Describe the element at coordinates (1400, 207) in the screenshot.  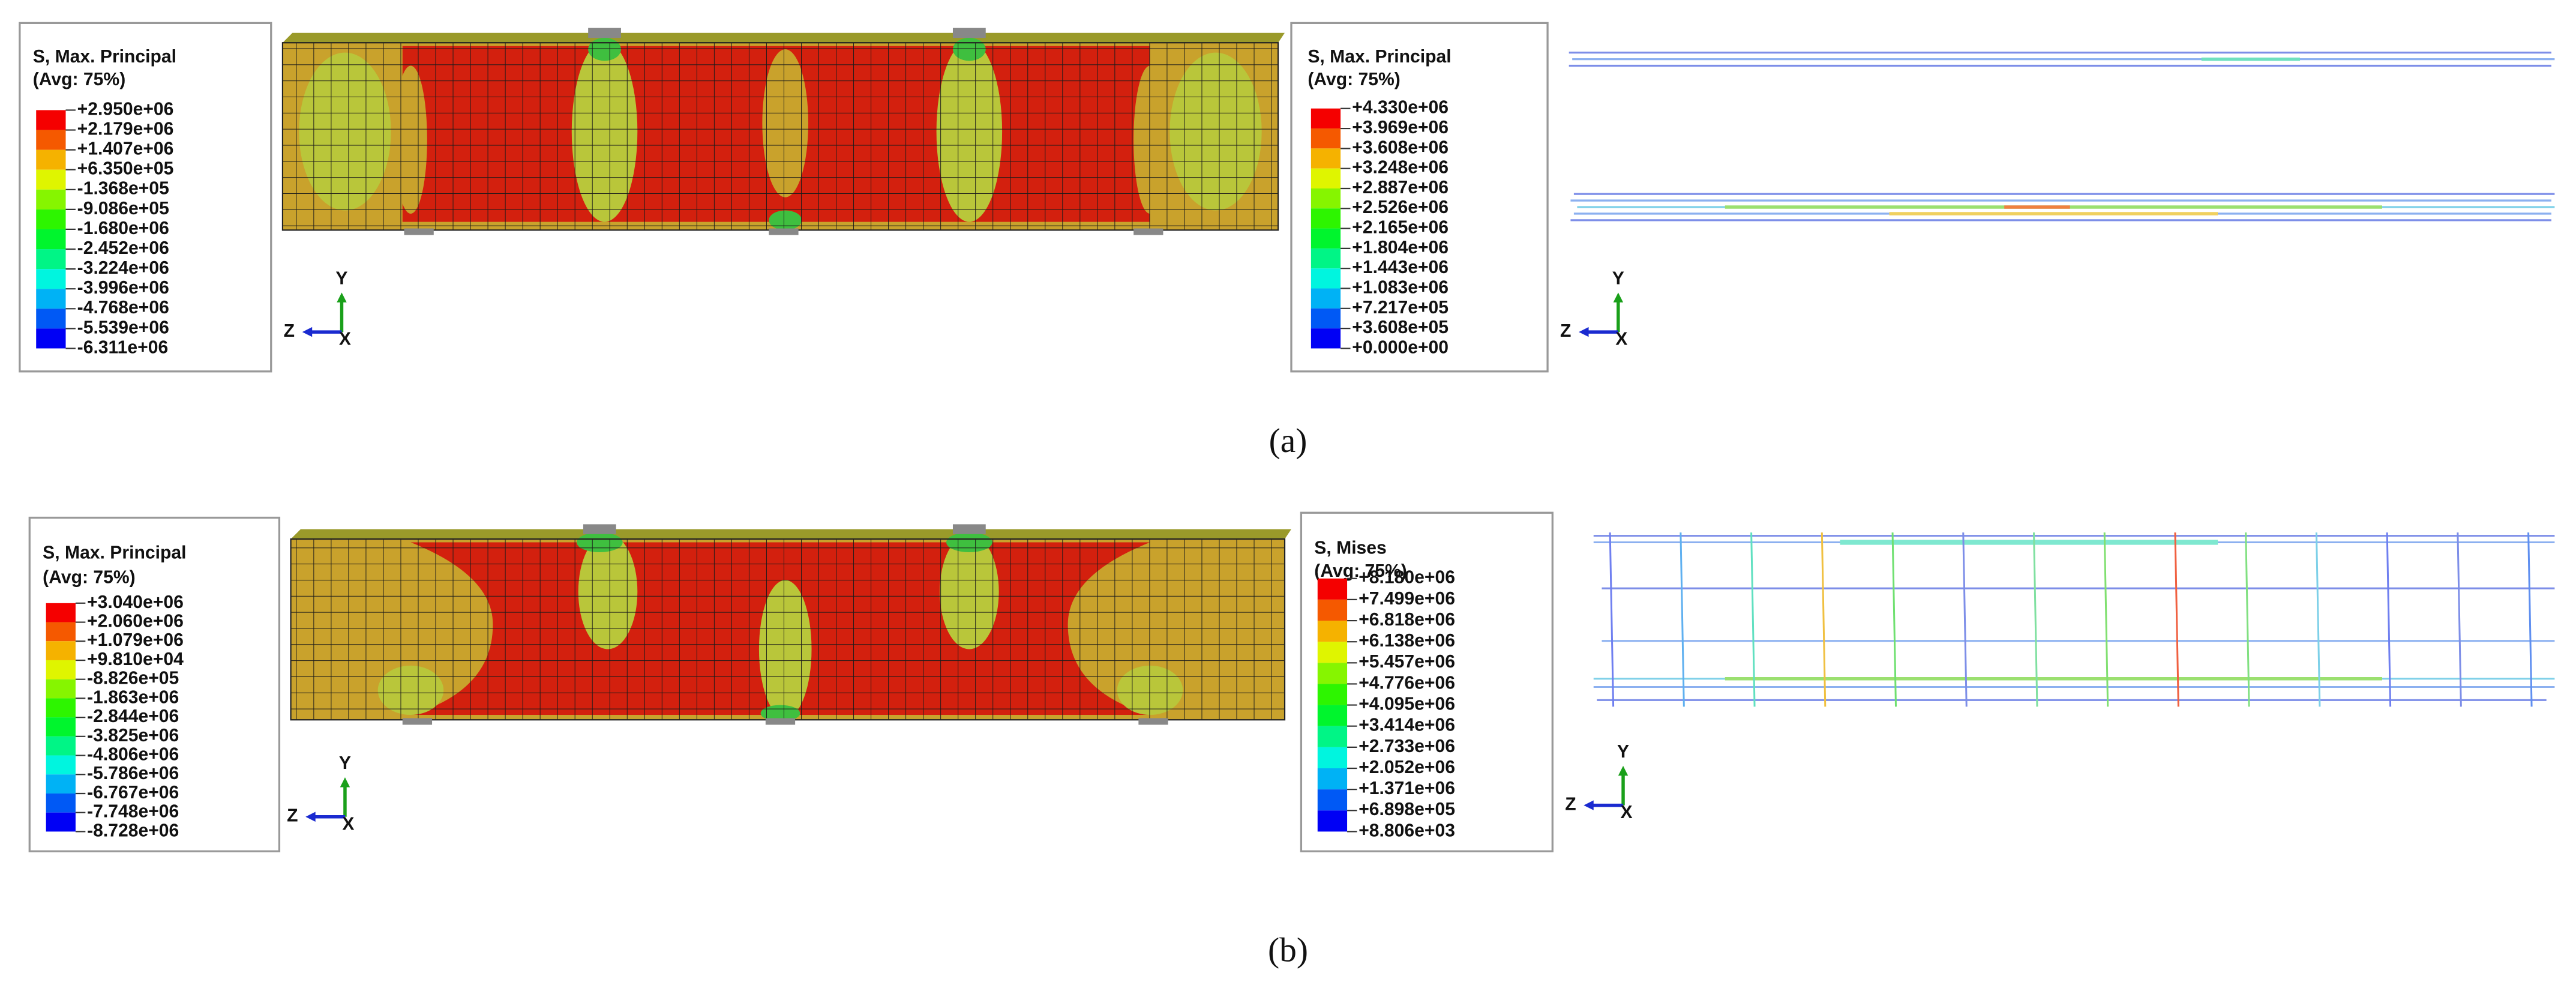
I see `legend-label: +2.526e+06` at that location.